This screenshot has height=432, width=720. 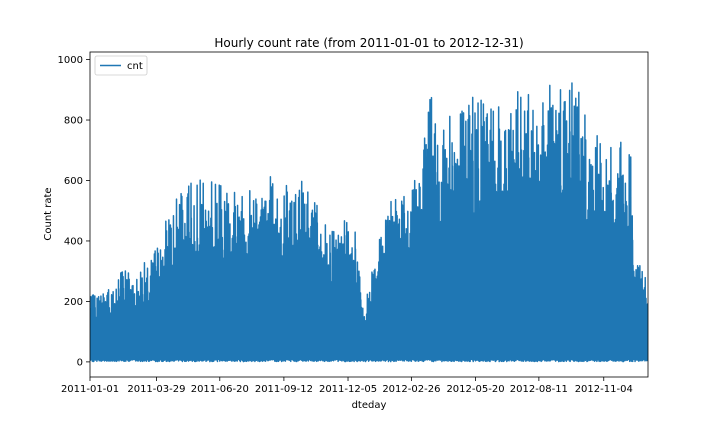 What do you see at coordinates (475, 389) in the screenshot?
I see `x-tick-label: 2012-05-20` at bounding box center [475, 389].